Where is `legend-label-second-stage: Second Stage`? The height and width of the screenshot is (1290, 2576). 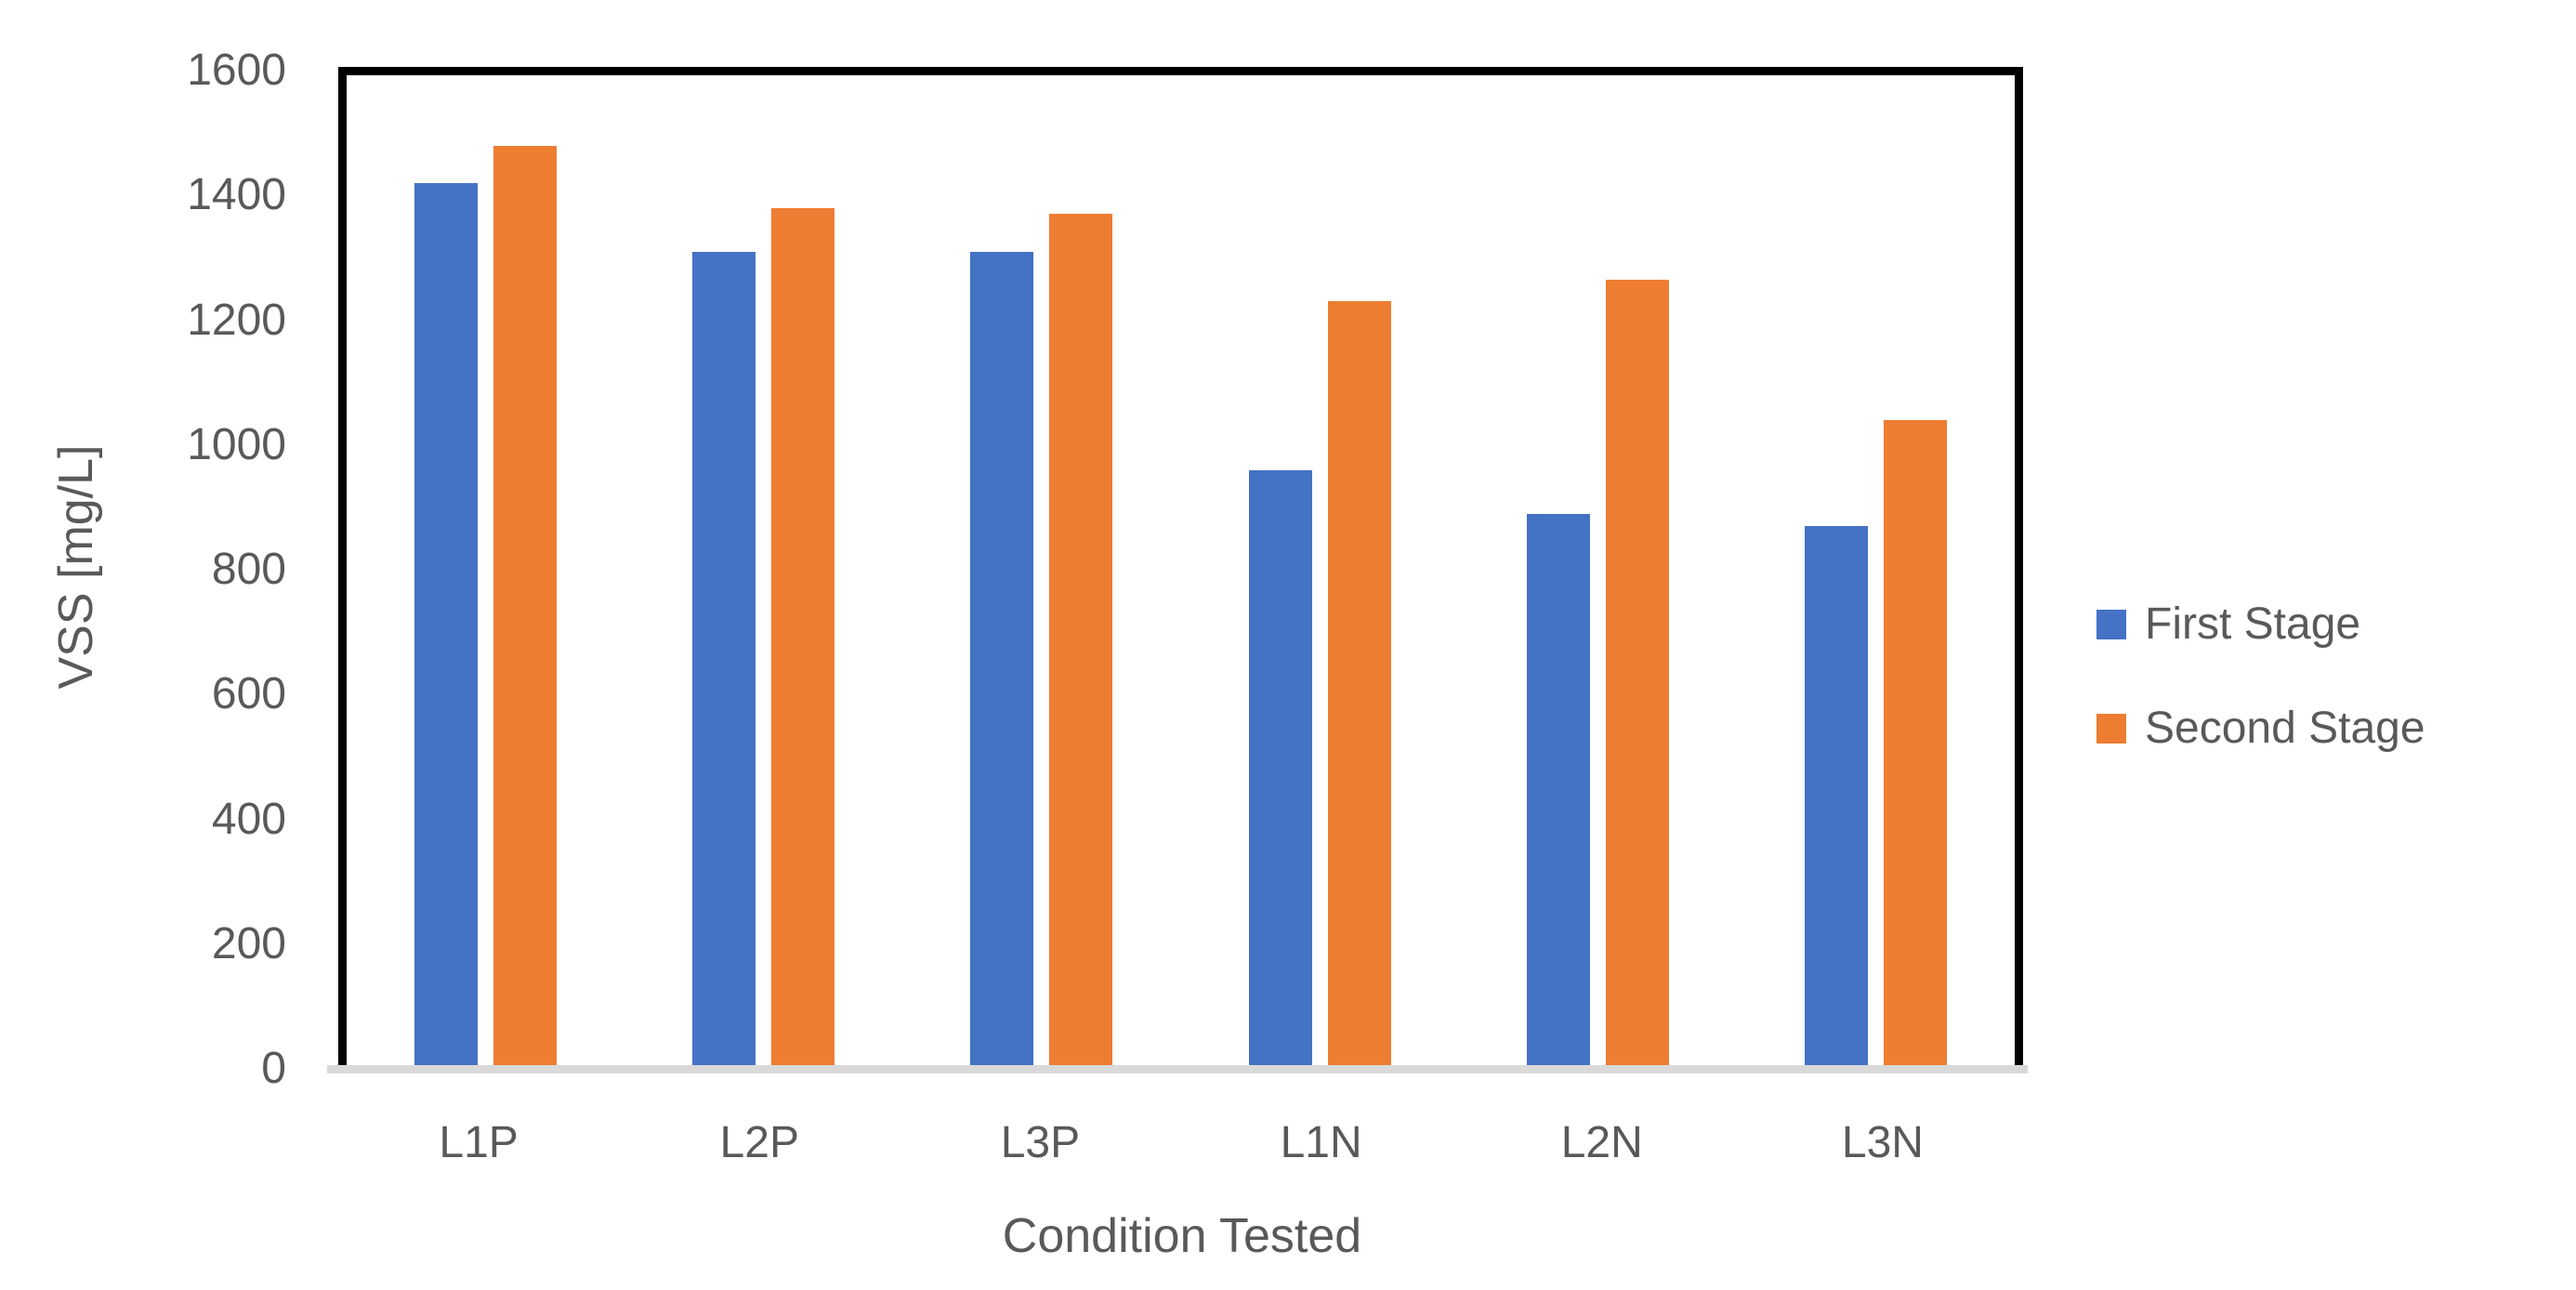
legend-label-second-stage: Second Stage is located at coordinates (2285, 728).